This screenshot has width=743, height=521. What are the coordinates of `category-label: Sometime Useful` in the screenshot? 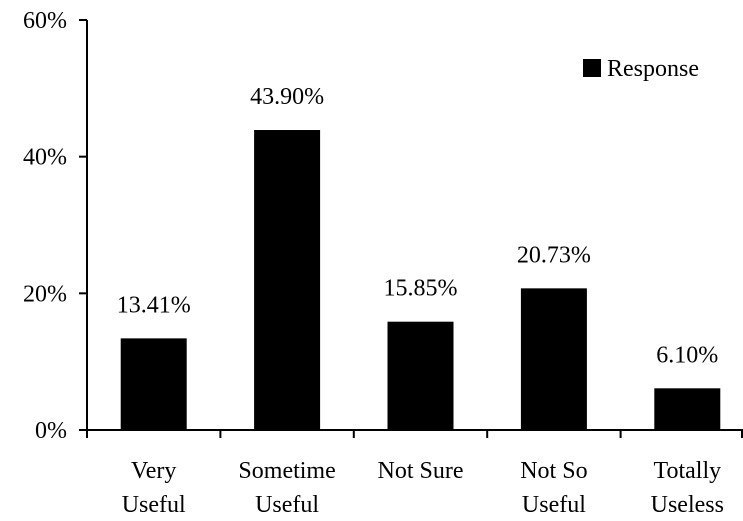 It's located at (286, 488).